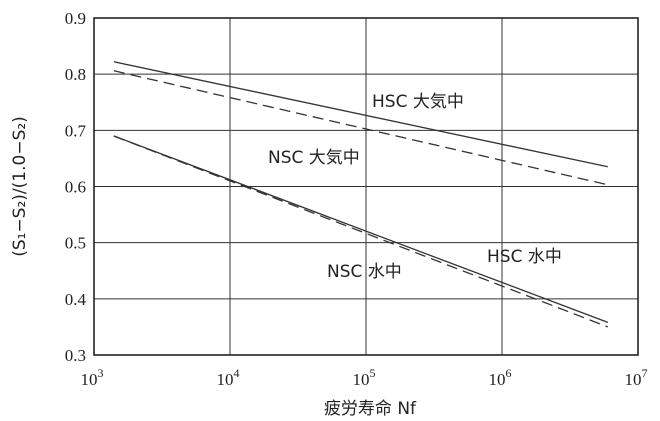 This screenshot has height=421, width=660. I want to click on x-tick-label: 10⁷, so click(636, 377).